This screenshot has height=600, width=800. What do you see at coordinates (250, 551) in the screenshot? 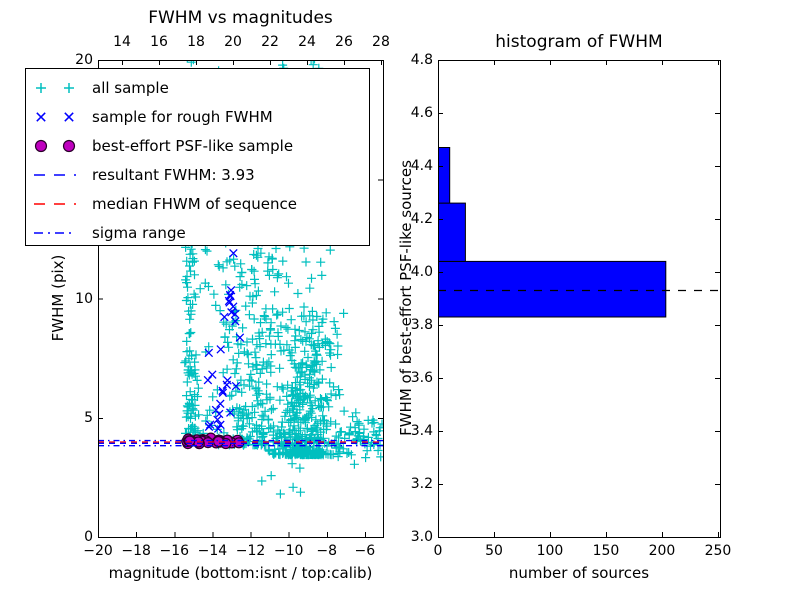
I see `left-x-tick-label: −12` at bounding box center [250, 551].